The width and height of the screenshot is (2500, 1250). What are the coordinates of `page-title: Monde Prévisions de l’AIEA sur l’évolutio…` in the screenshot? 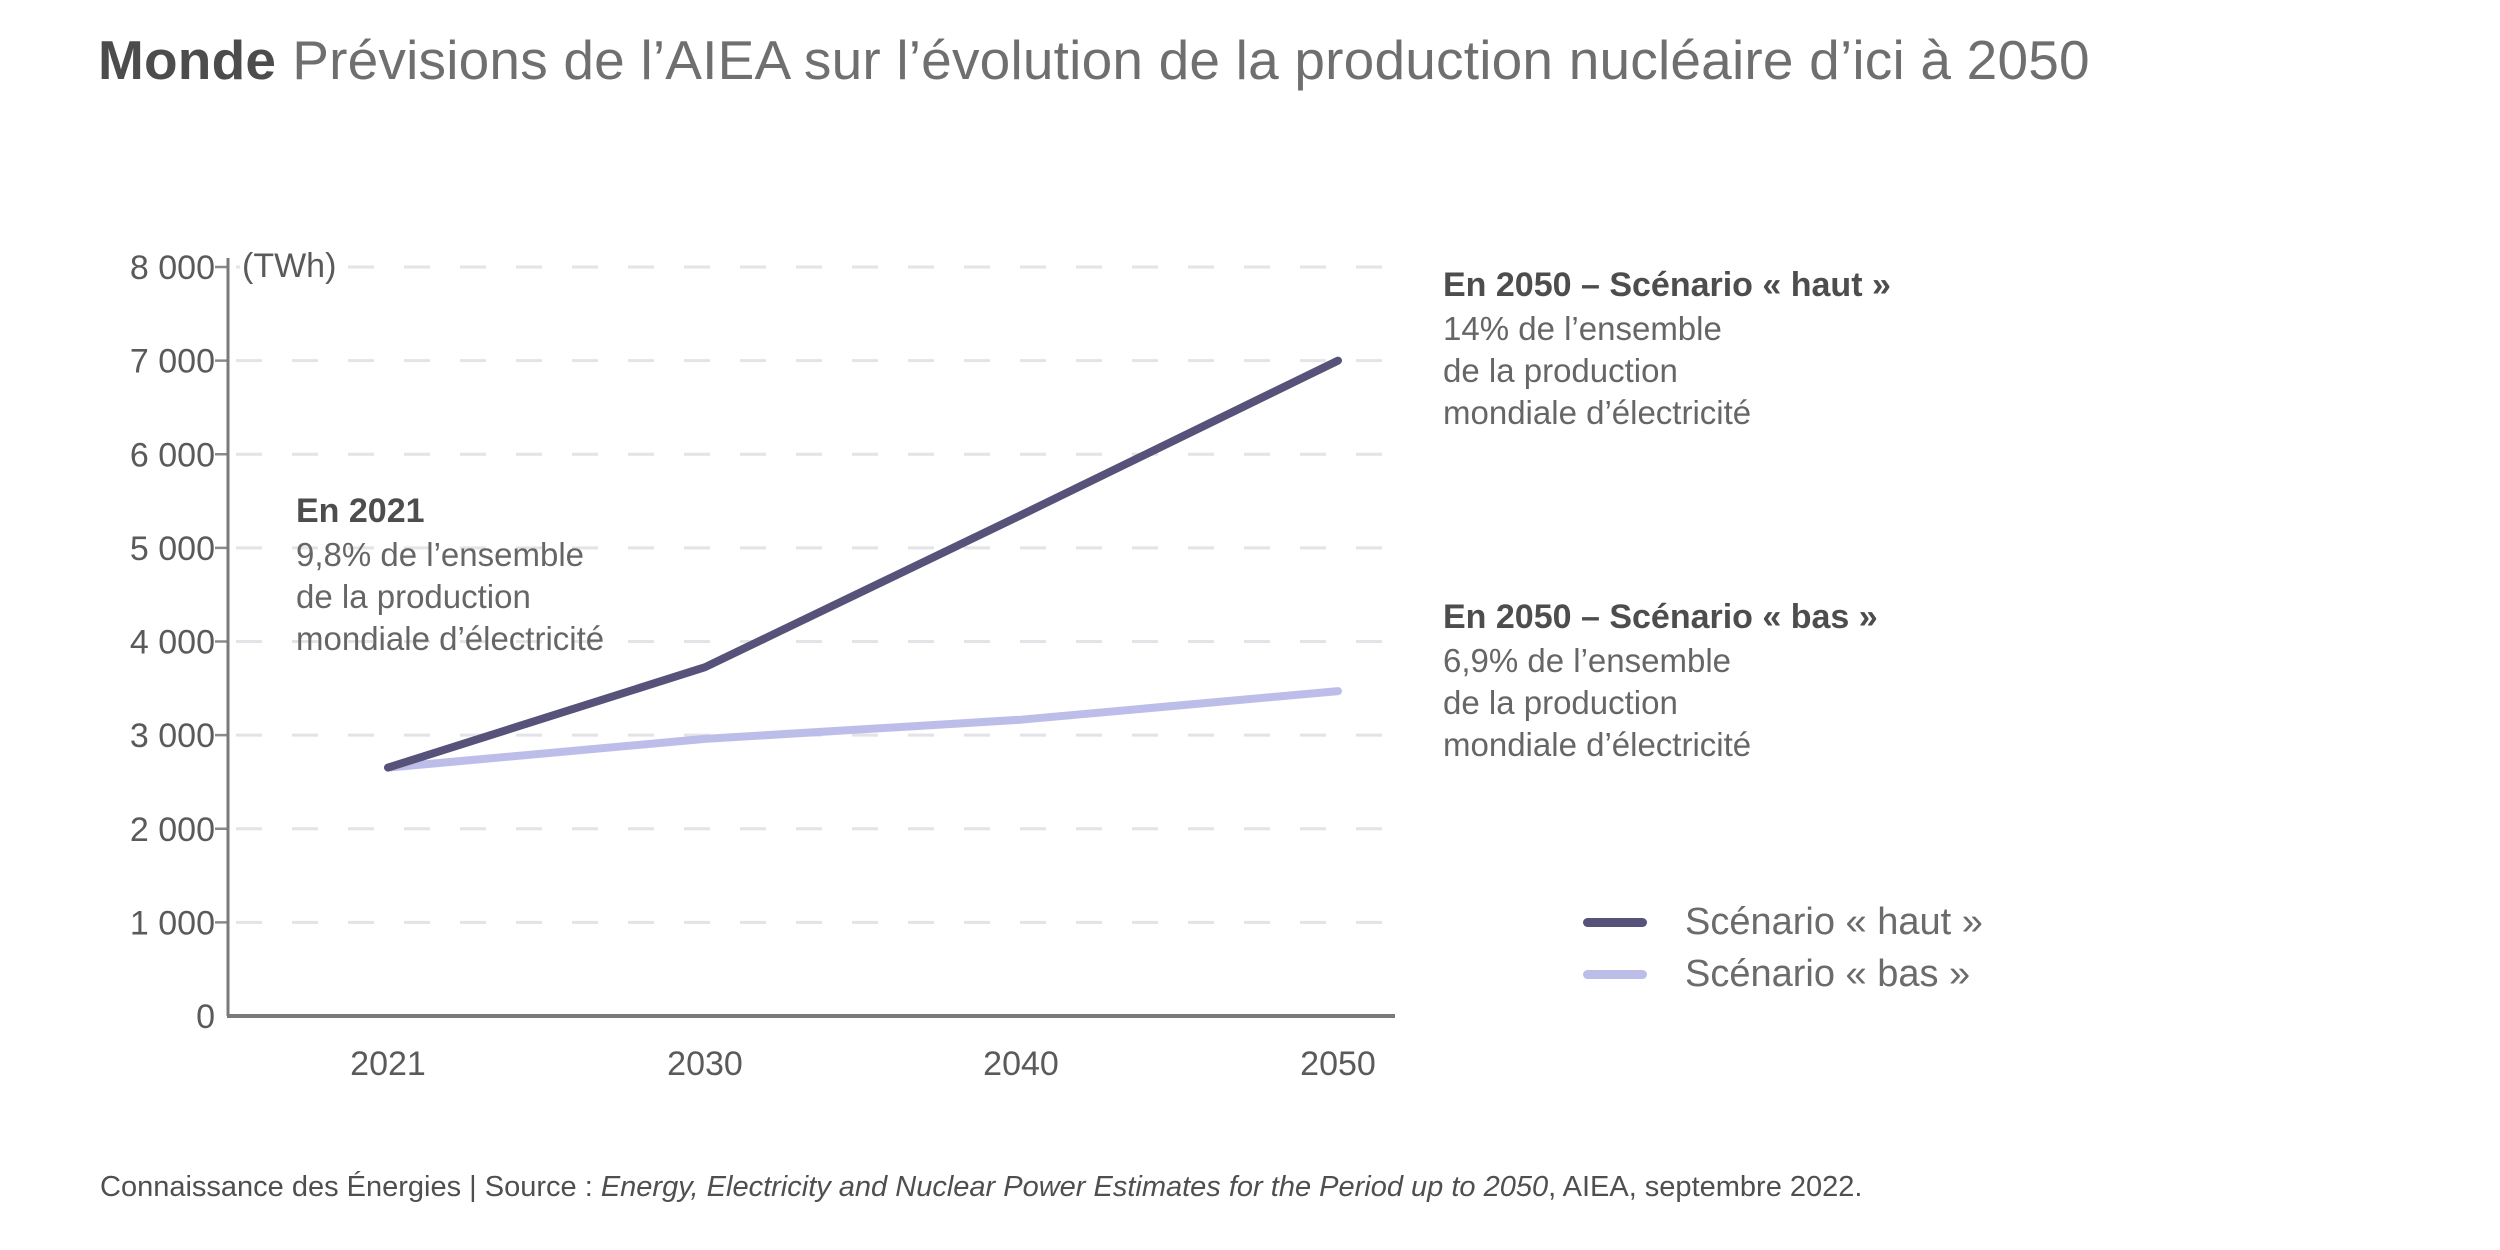 It's located at (1094, 60).